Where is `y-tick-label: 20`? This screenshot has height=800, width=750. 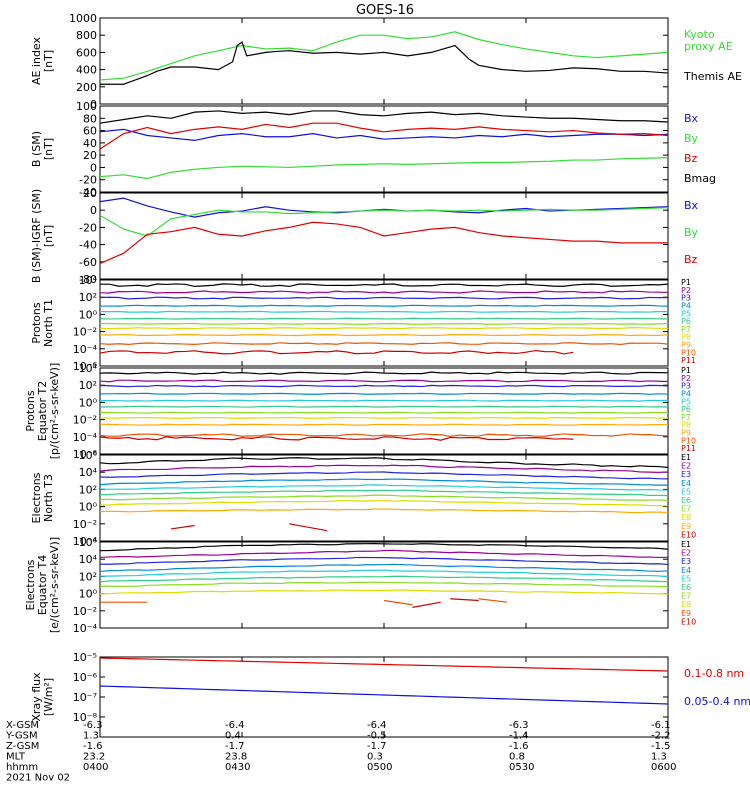 y-tick-label: 20 is located at coordinates (90, 193).